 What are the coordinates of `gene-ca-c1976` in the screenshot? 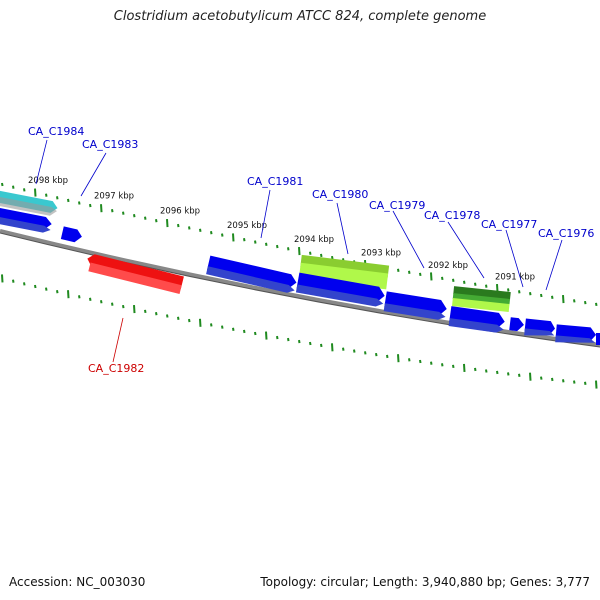 It's located at (540, 328).